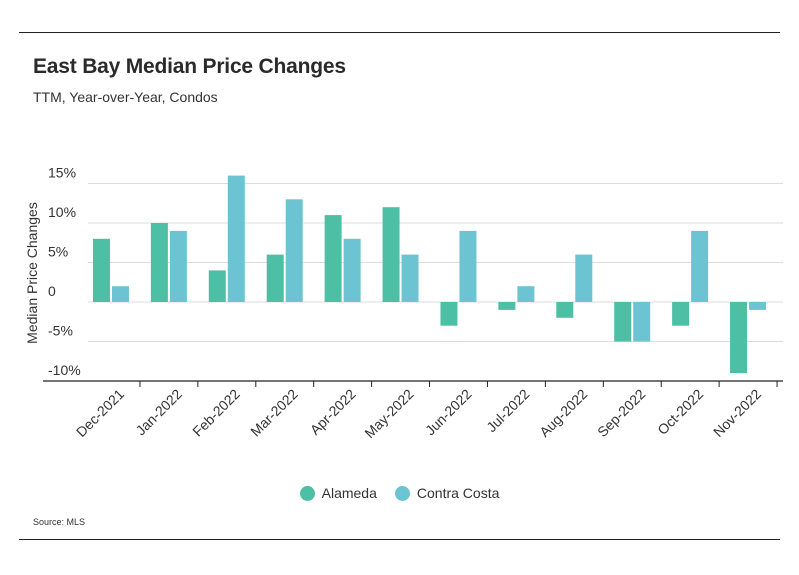  Describe the element at coordinates (62, 212) in the screenshot. I see `y-tick-label-pct-10: 10%` at that location.